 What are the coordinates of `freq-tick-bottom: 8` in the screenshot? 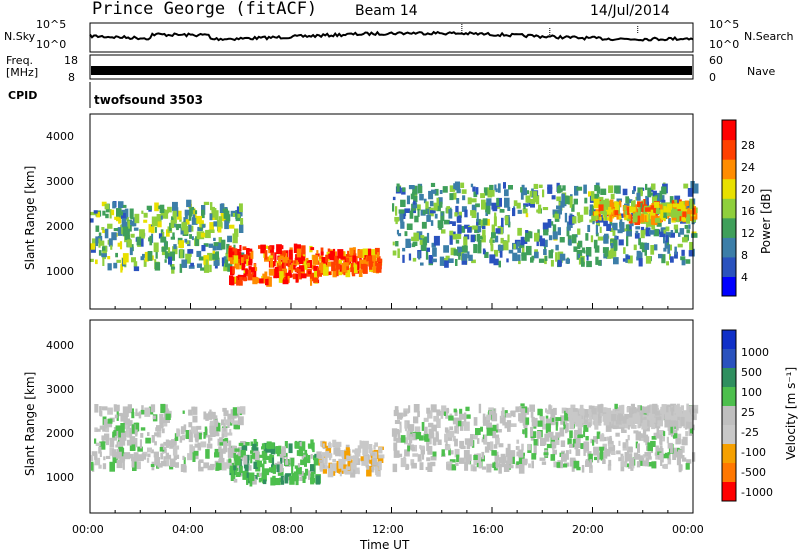 It's located at (71, 77).